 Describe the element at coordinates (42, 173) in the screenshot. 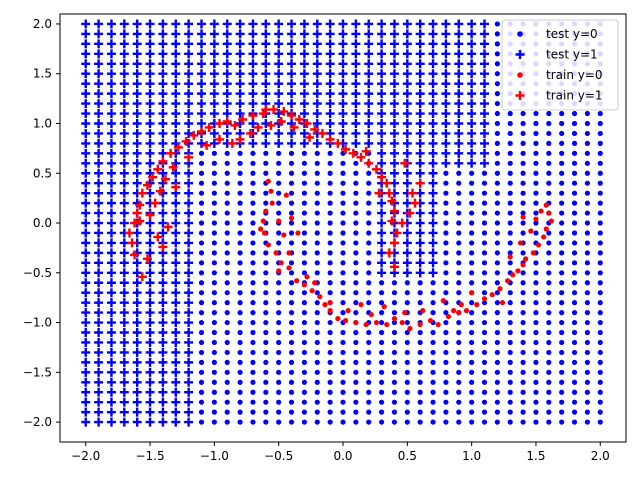

I see `y-tick-label: 0.5` at that location.